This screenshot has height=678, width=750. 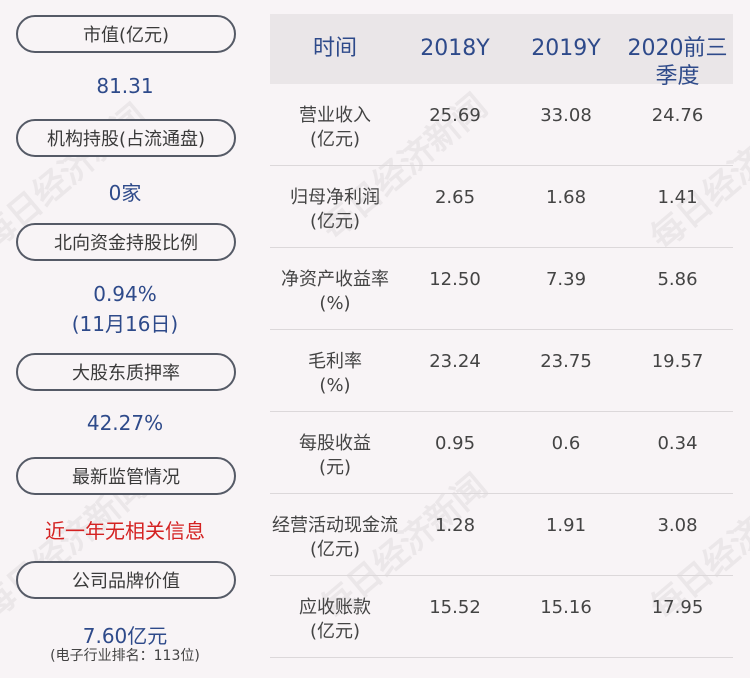 I want to click on table-row: 营业收入 (亿元) 25.69 33.08 24.76, so click(x=501, y=125).